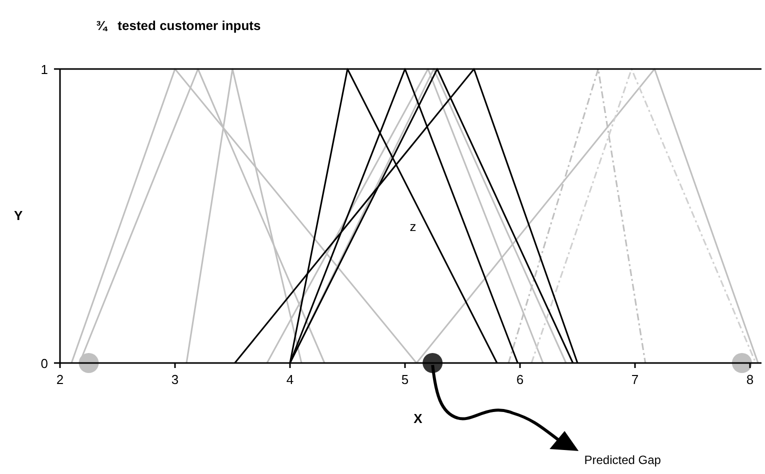  Describe the element at coordinates (623, 460) in the screenshot. I see `text: Predicted Gap` at that location.